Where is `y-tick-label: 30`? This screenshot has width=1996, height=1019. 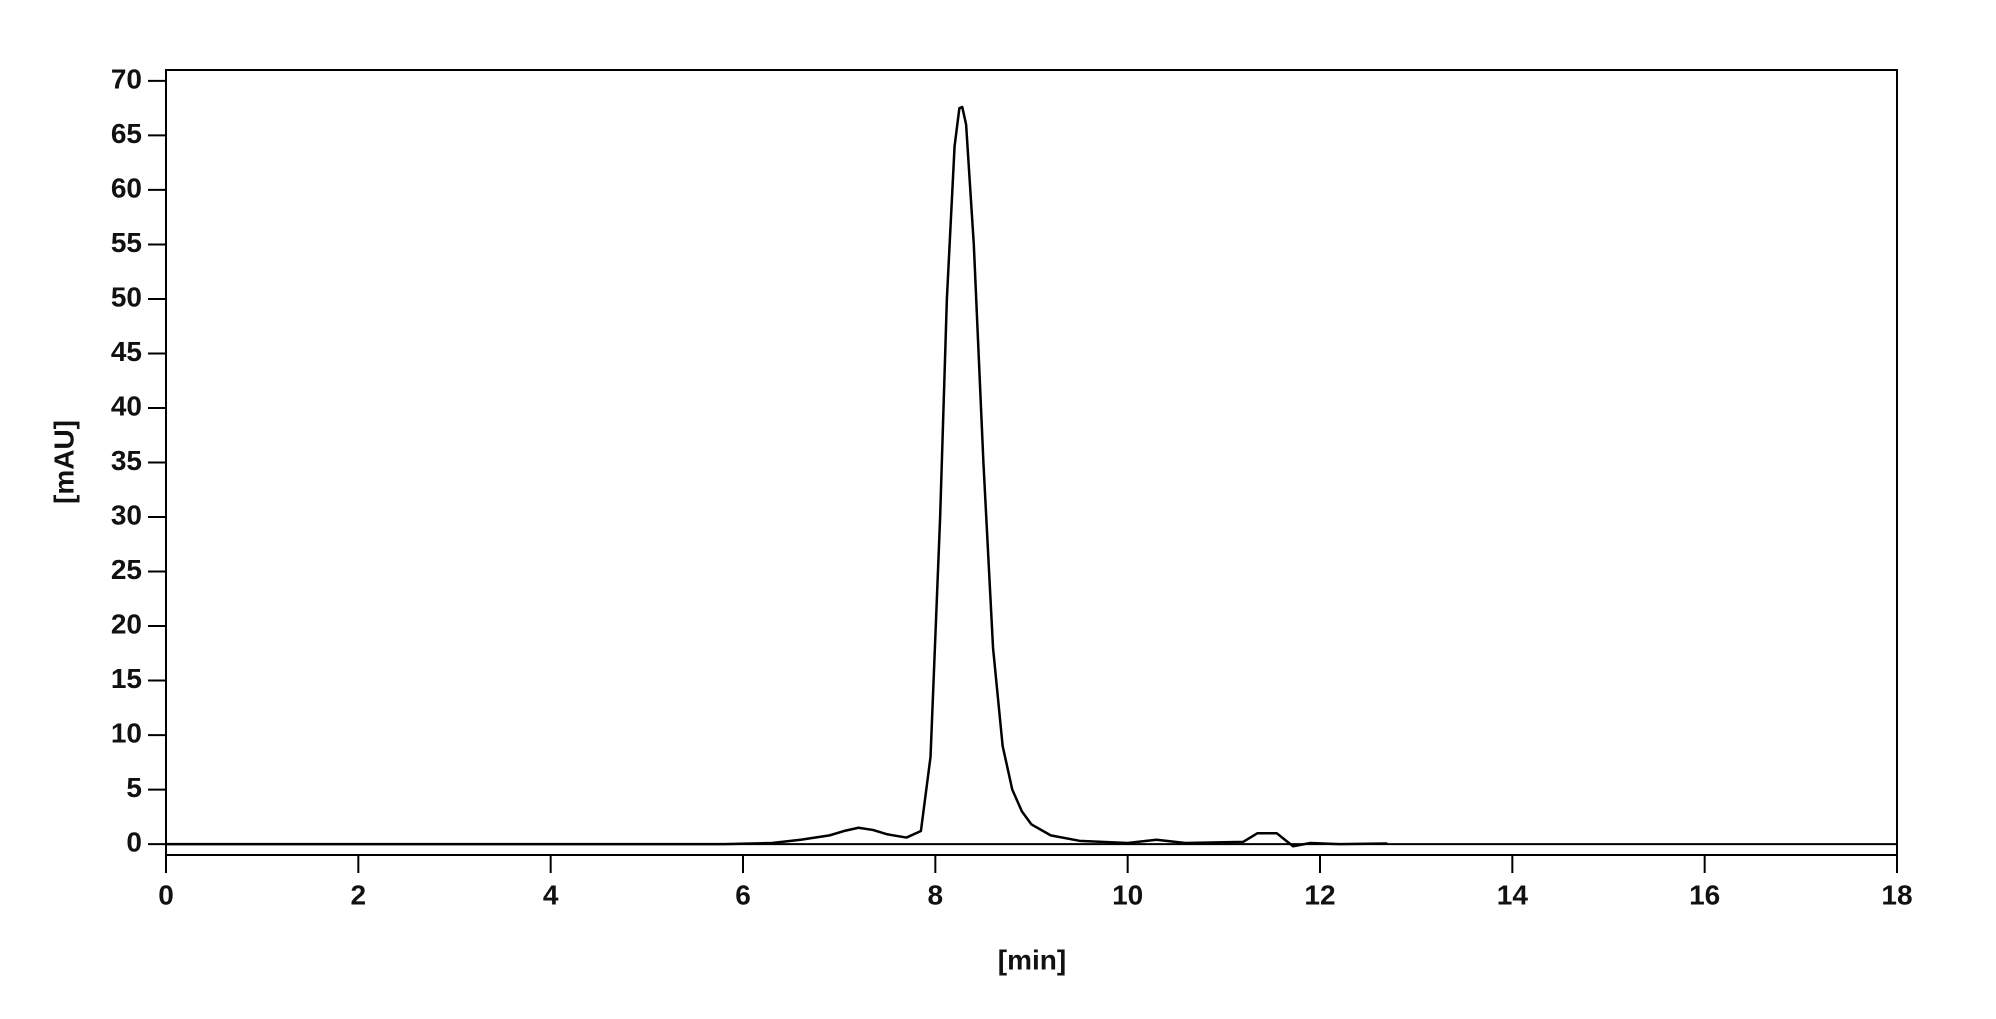
y-tick-label: 30 is located at coordinates (126, 514).